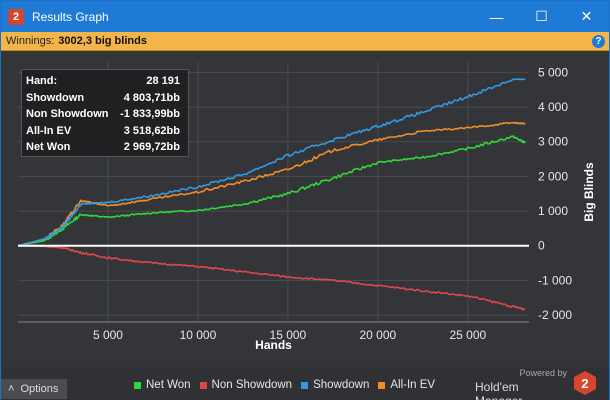 This screenshot has width=610, height=400. Describe the element at coordinates (585, 383) in the screenshot. I see `brand-logo-icon: 2` at that location.